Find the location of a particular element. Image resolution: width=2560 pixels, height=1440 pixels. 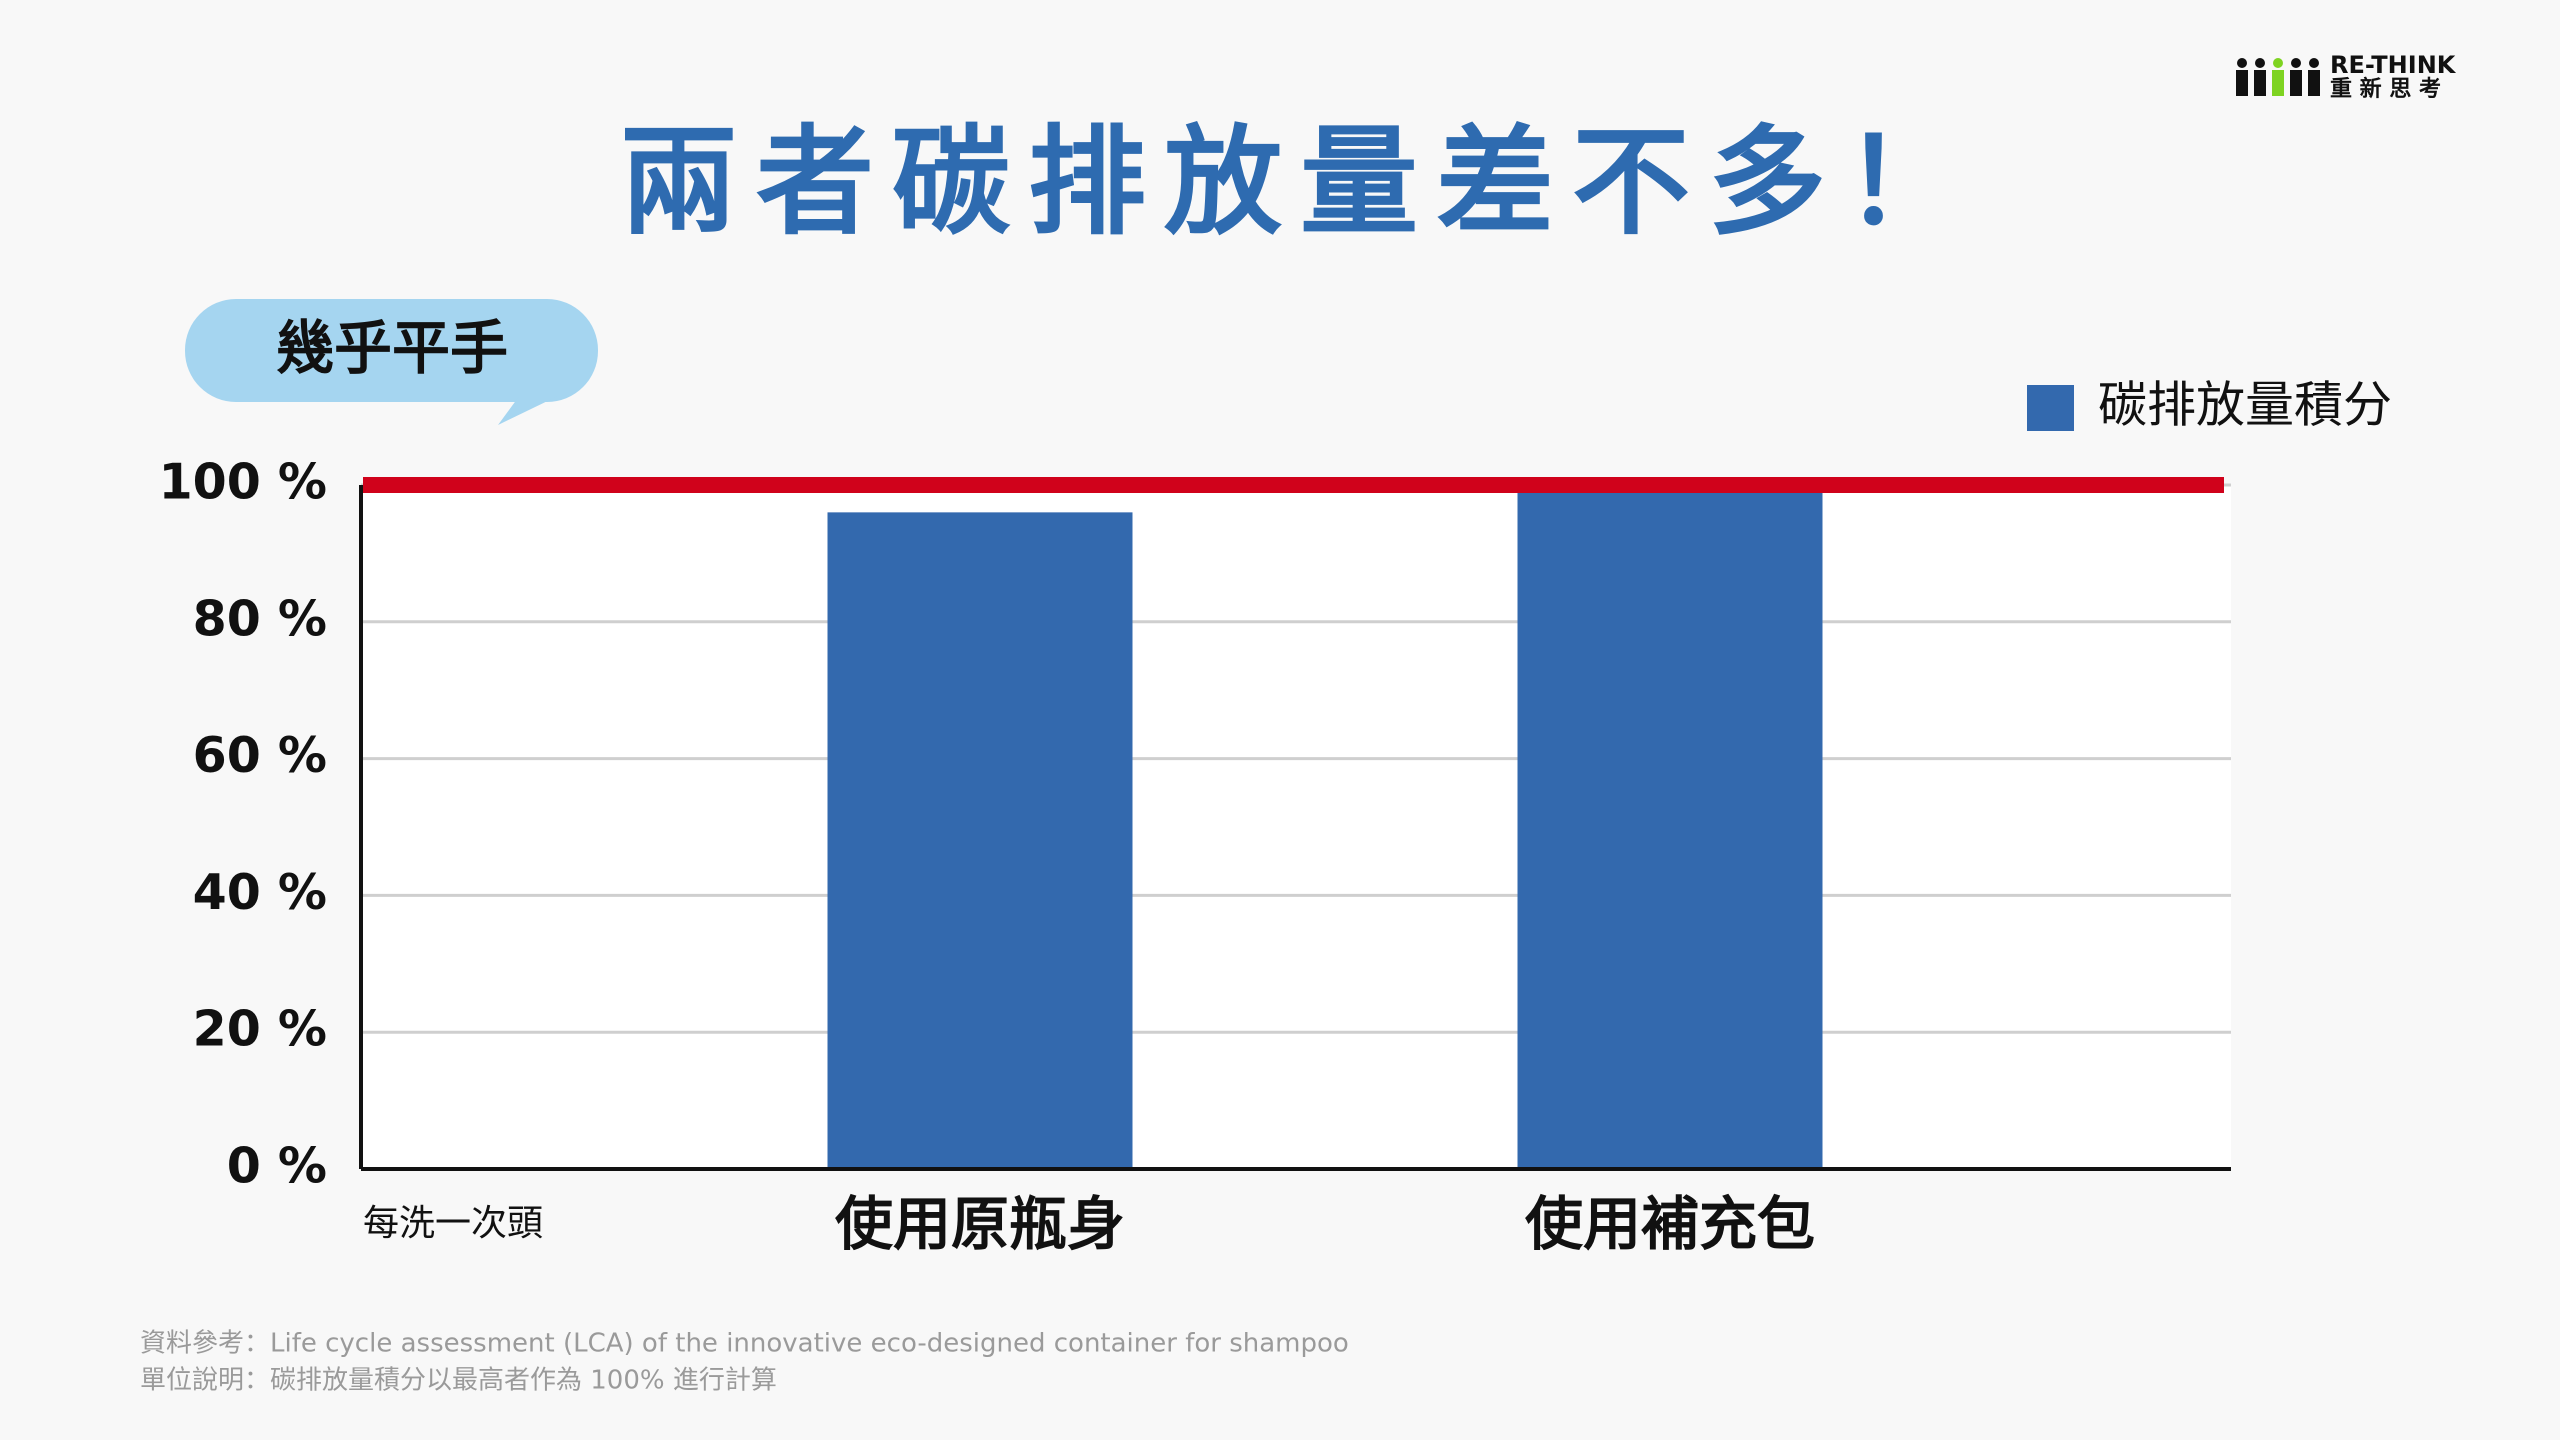

x-tick-label: 使用原瓶身 is located at coordinates (980, 1224).